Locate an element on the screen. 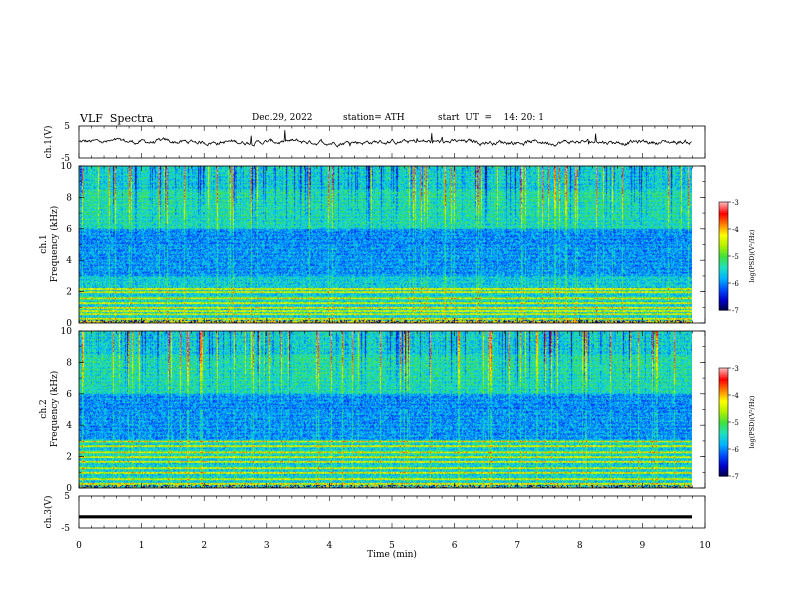 Image resolution: width=792 pixels, height=612 pixels. x-tick-label: 0 is located at coordinates (79, 546).